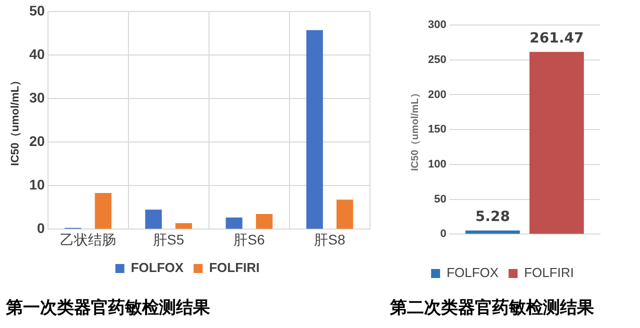 This screenshot has height=328, width=640. Describe the element at coordinates (557, 38) in the screenshot. I see `data-label: 261.47` at that location.